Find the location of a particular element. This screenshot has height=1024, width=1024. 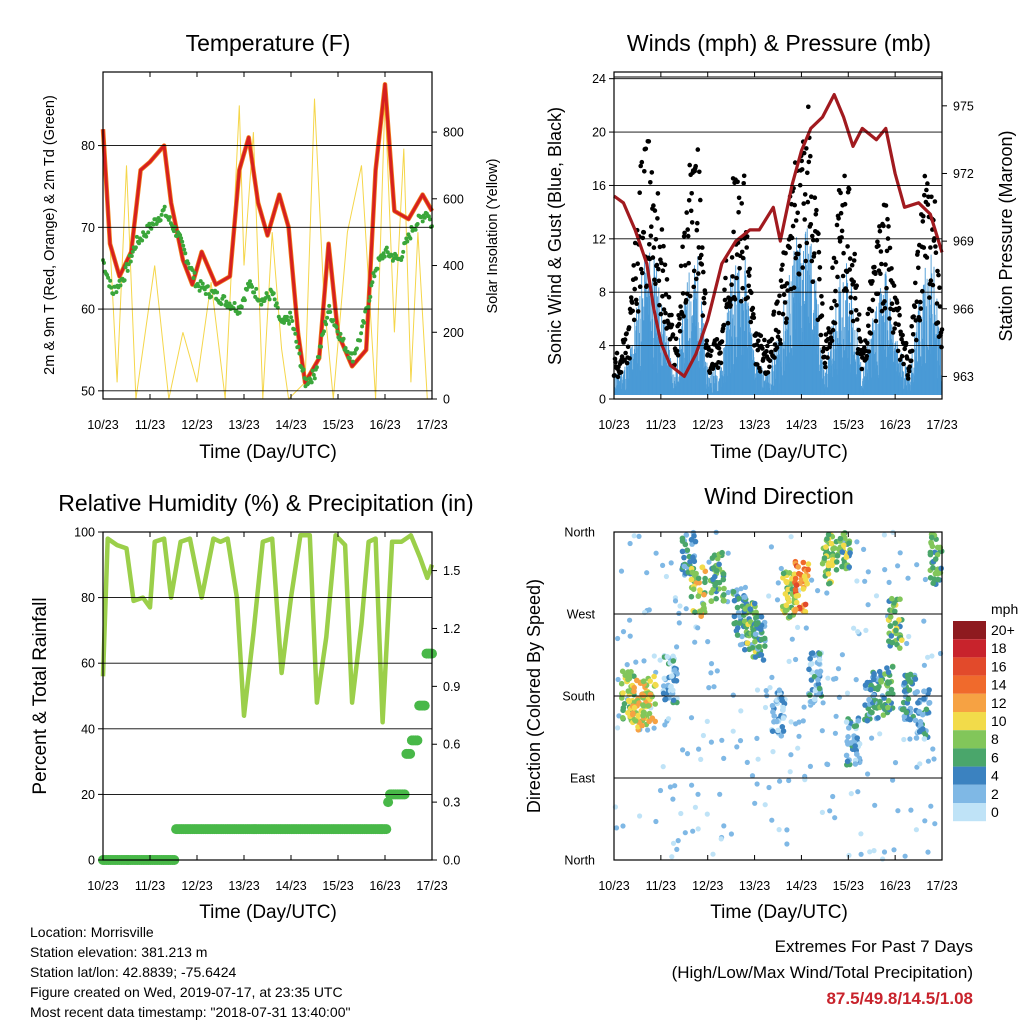

extremes-title: Extremes For Past 7 Days is located at coordinates (873, 946).